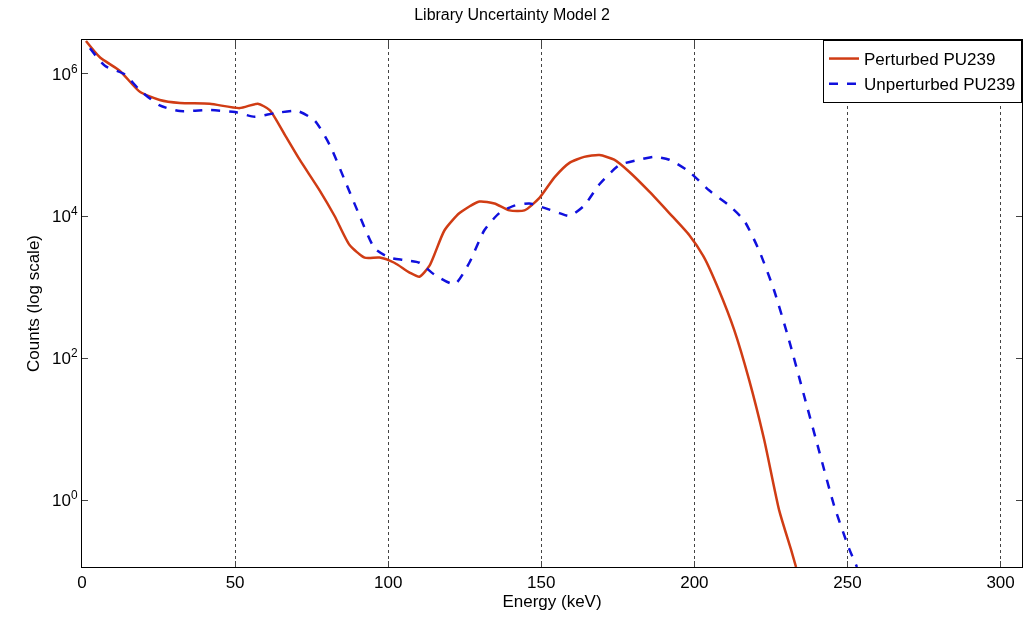  Describe the element at coordinates (541, 583) in the screenshot. I see `x-tick-label: 150` at that location.